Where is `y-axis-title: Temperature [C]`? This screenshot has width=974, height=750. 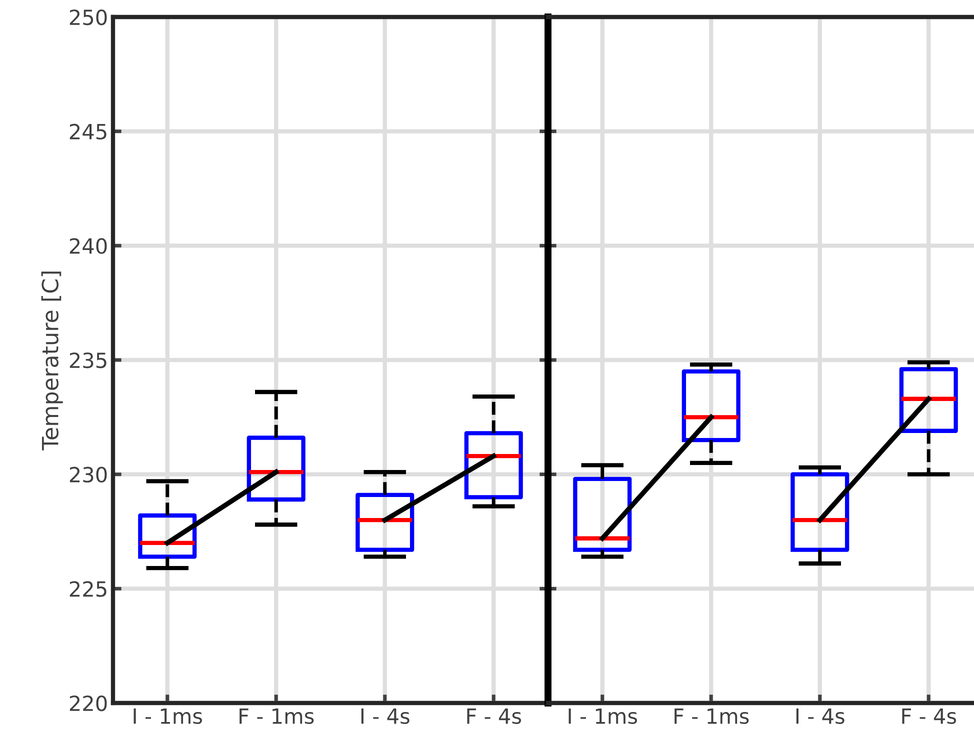
y-axis-title: Temperature [C] is located at coordinates (52, 361).